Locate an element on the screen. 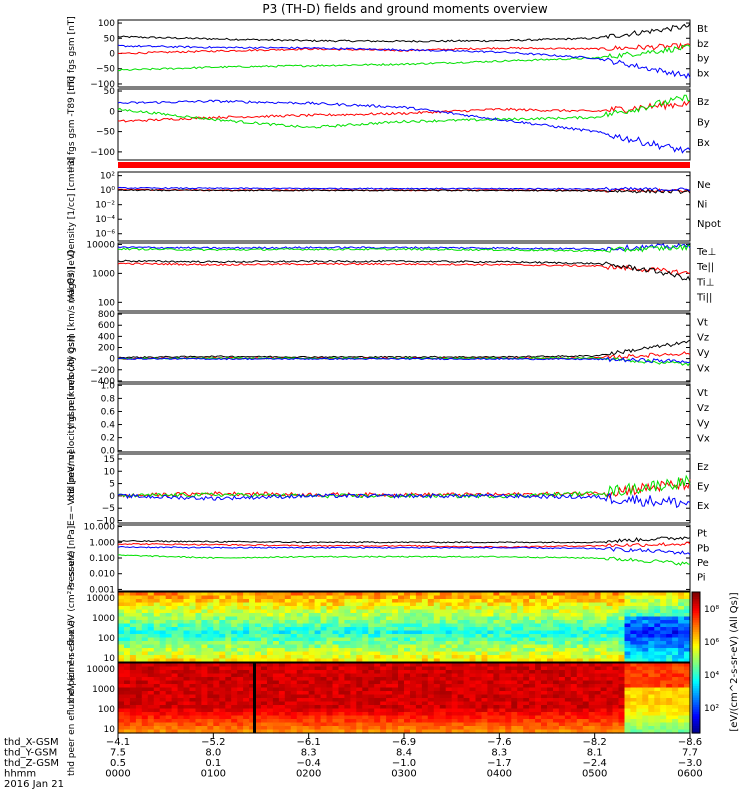 The height and width of the screenshot is (800, 750). colorbar-cell is located at coordinates (696, 718).